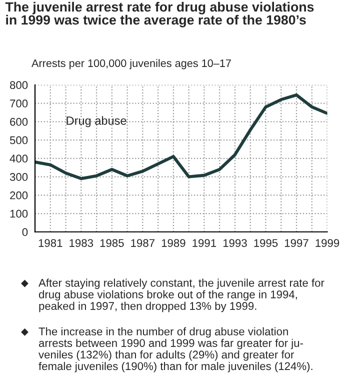 The height and width of the screenshot is (374, 350). Describe the element at coordinates (142, 243) in the screenshot. I see `x-tick-label: 1987` at that location.